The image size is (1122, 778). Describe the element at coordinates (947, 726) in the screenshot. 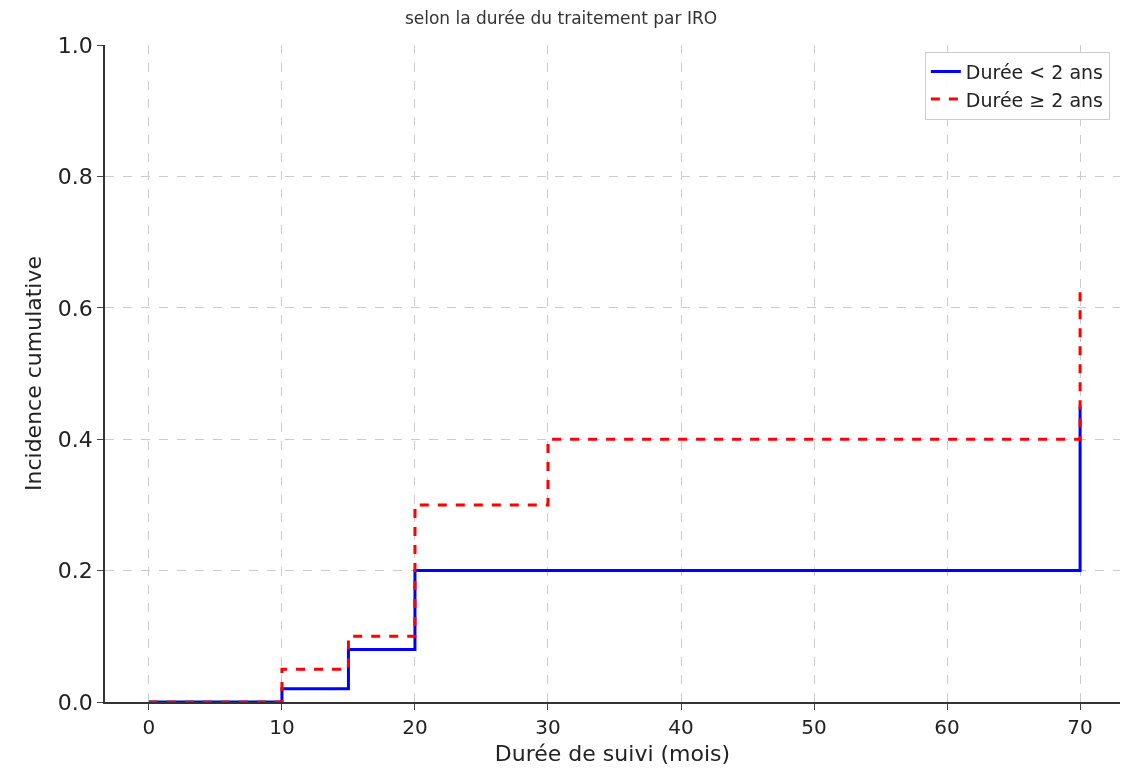

I see `x-tick-label: 60` at that location.